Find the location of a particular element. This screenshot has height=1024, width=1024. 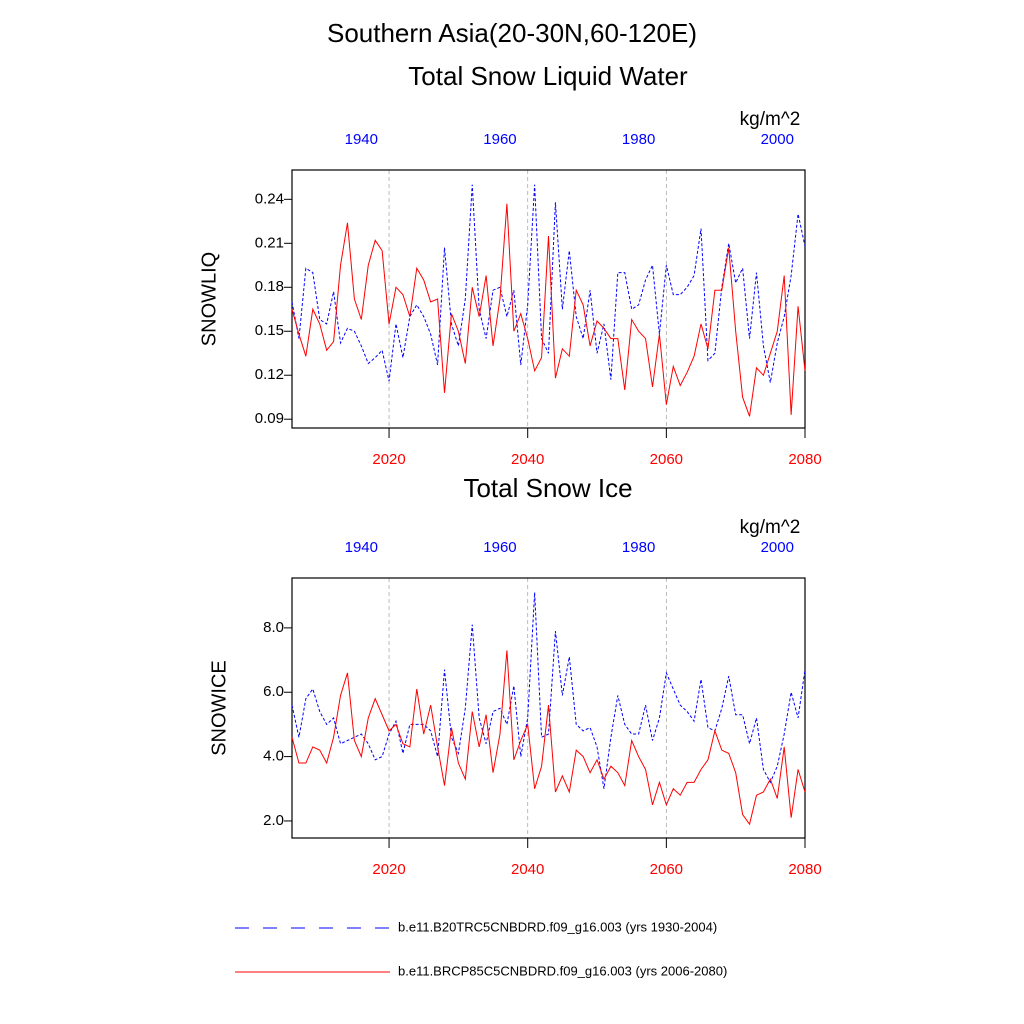

y-tick-label: 0.24 is located at coordinates (269, 198).